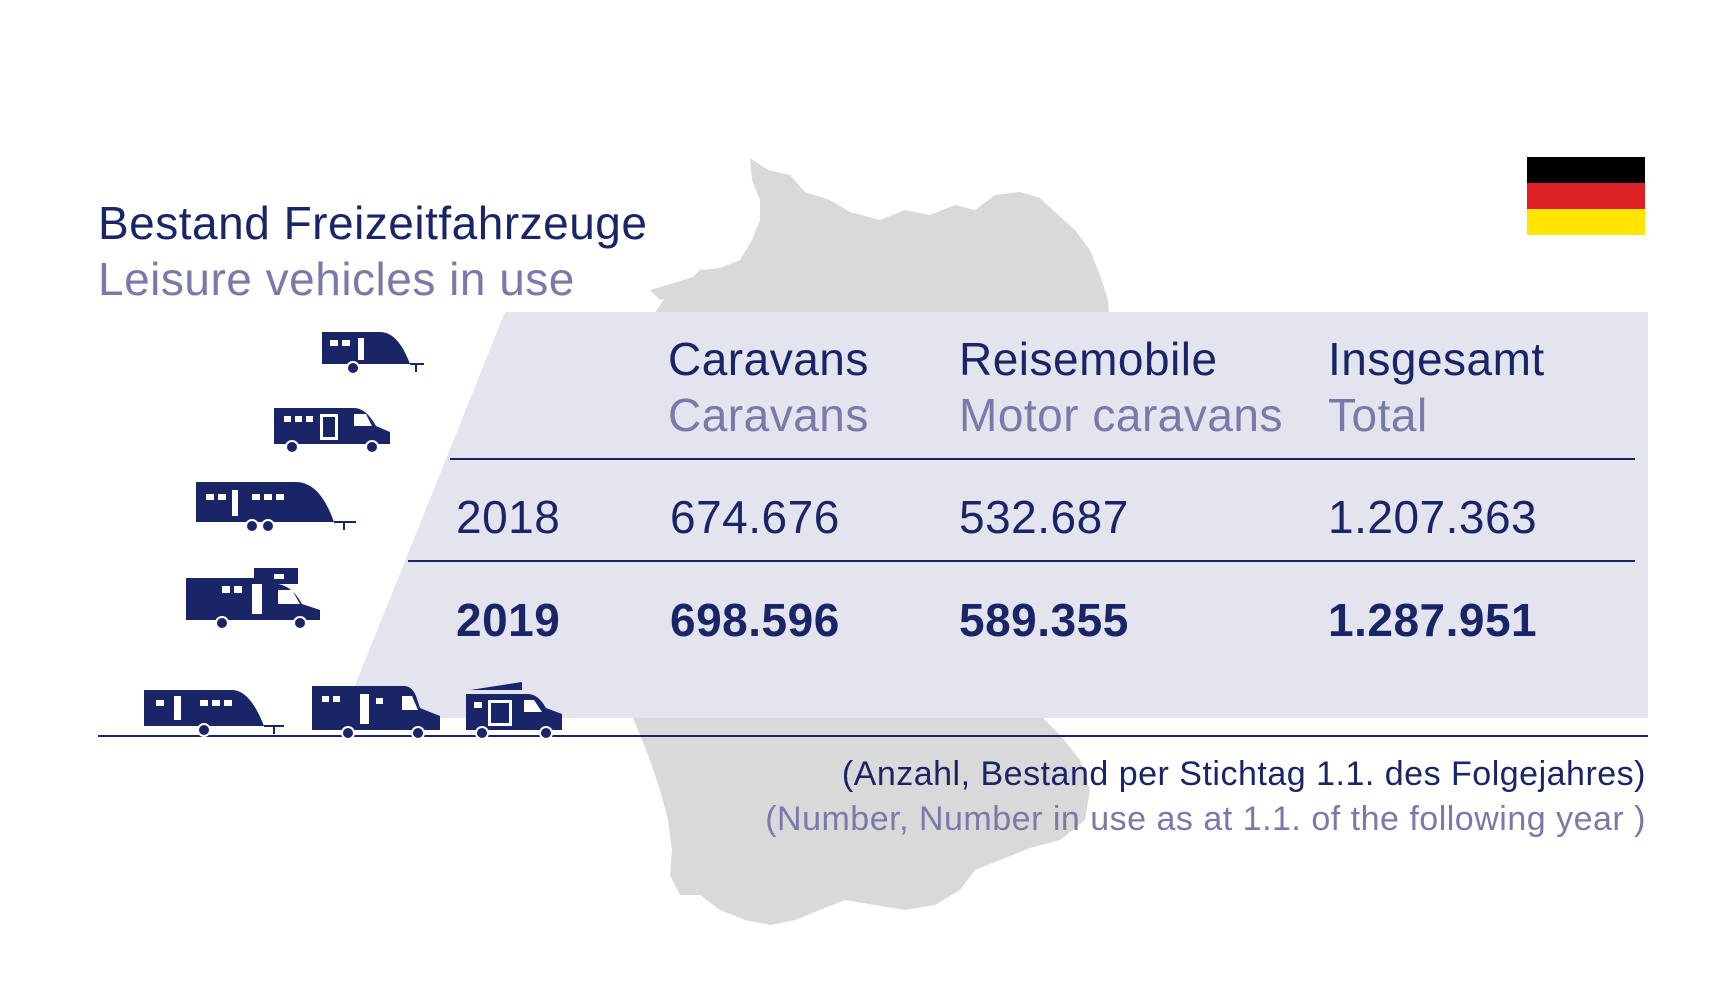  I want to click on flag-stripe-black, so click(1586, 170).